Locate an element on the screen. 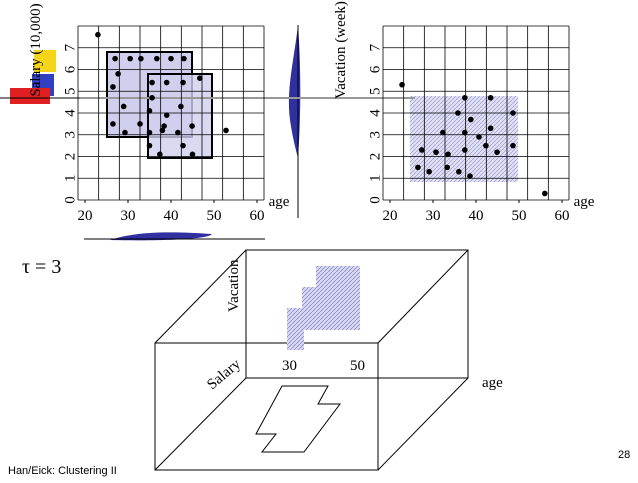  y-axis-label: Vacation (week) is located at coordinates (341, 50).